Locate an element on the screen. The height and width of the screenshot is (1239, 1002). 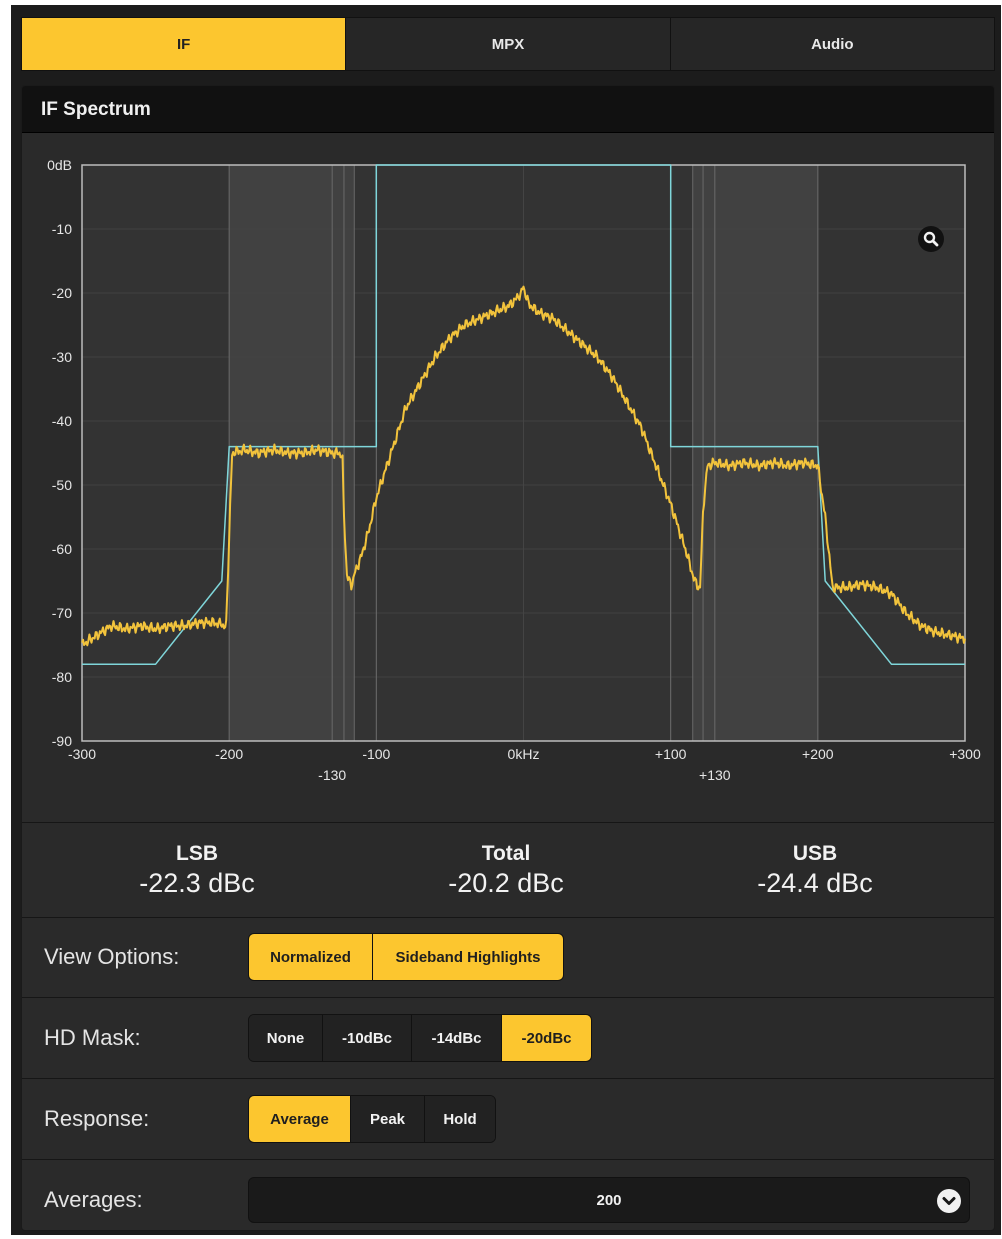
x-tick-label: -100 is located at coordinates (376, 754).